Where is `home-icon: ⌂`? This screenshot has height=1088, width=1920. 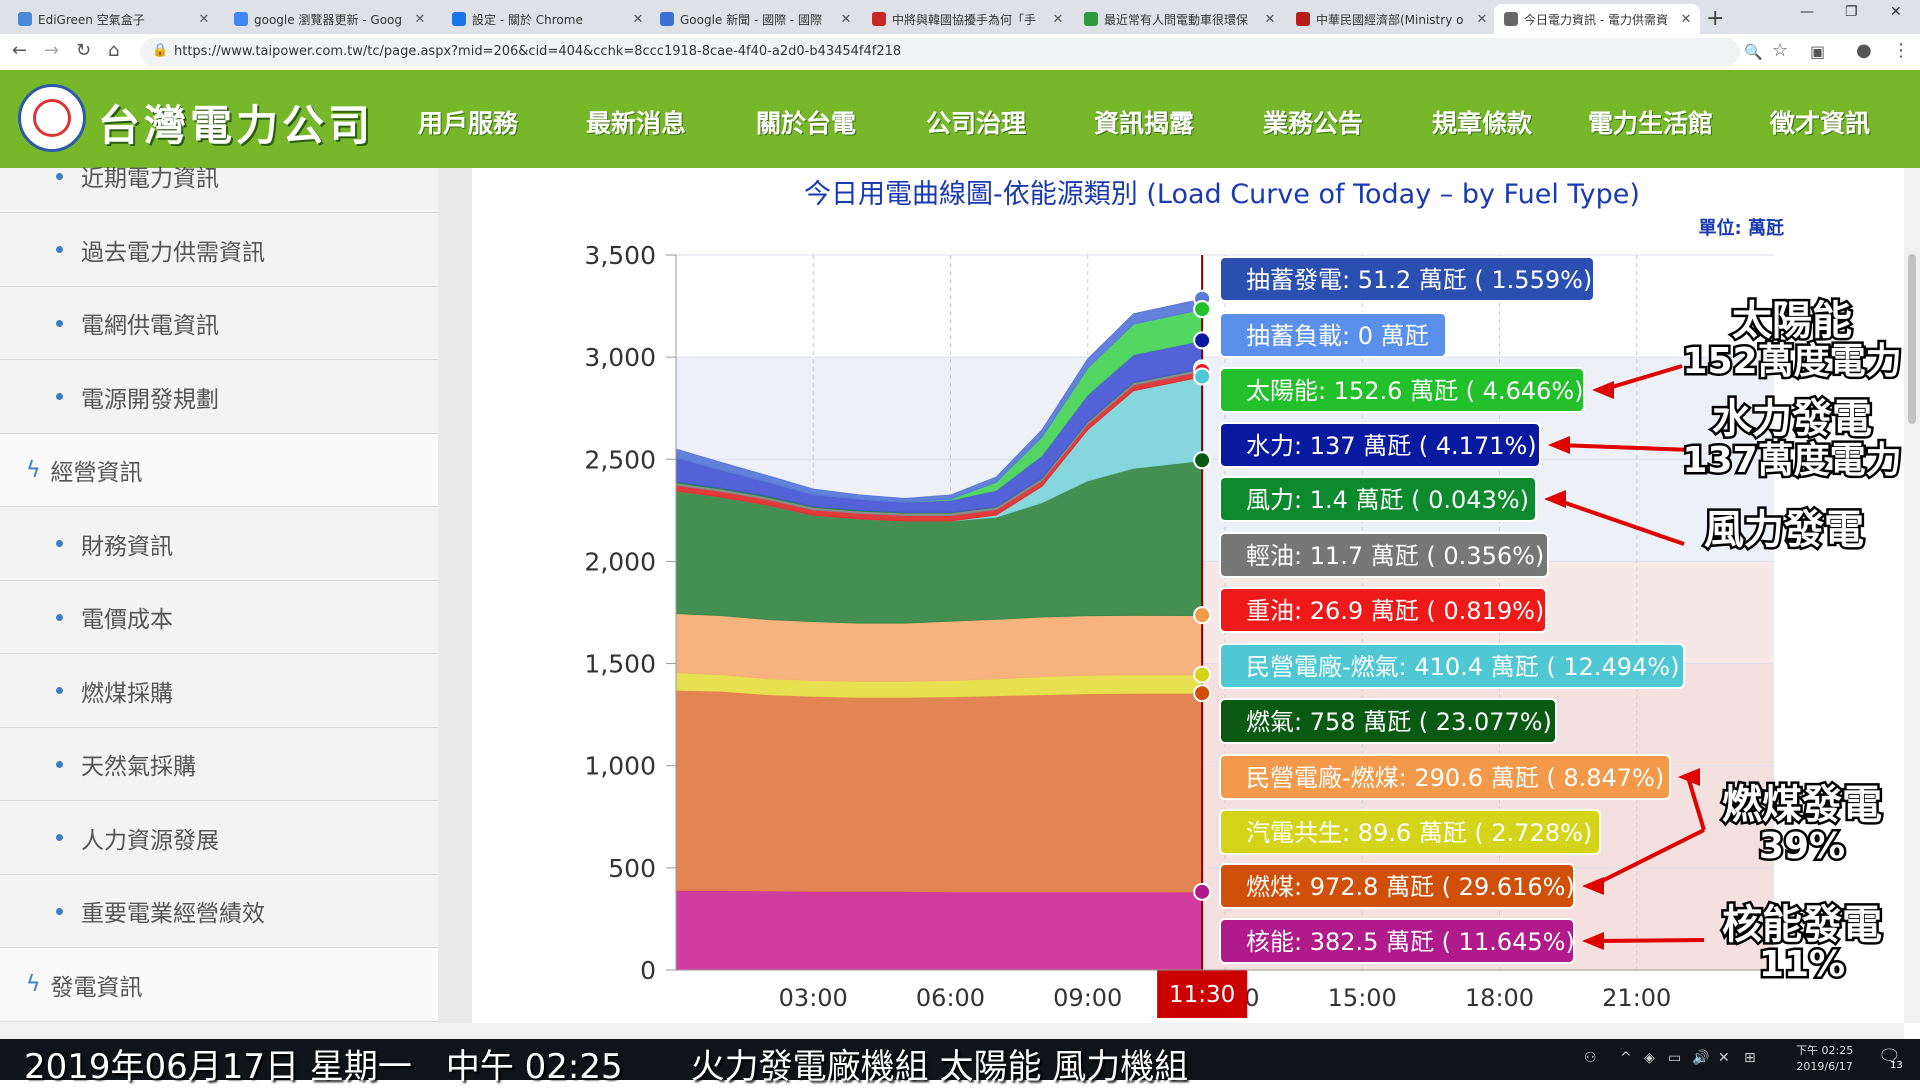 home-icon: ⌂ is located at coordinates (114, 50).